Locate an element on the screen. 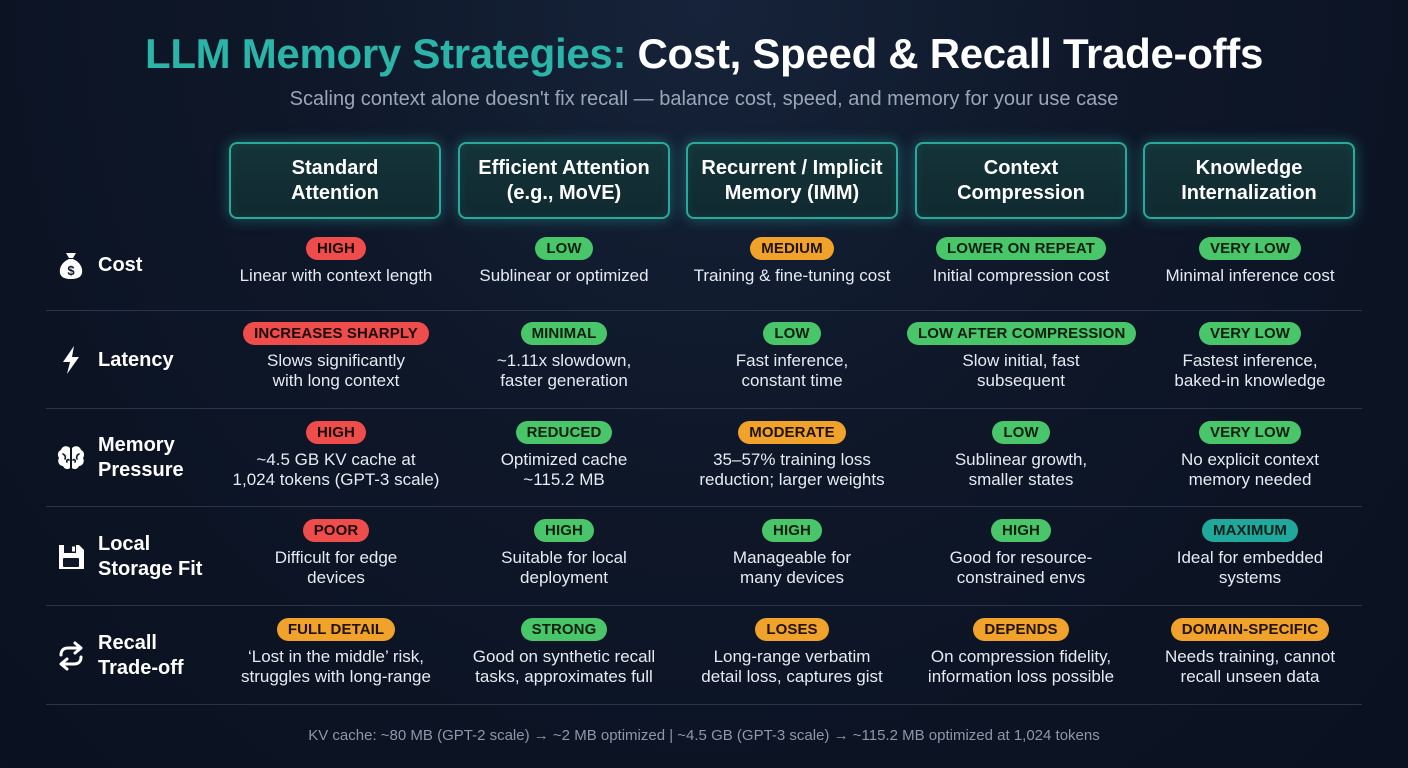 The height and width of the screenshot is (768, 1408). row-label-text: Cost is located at coordinates (120, 264).